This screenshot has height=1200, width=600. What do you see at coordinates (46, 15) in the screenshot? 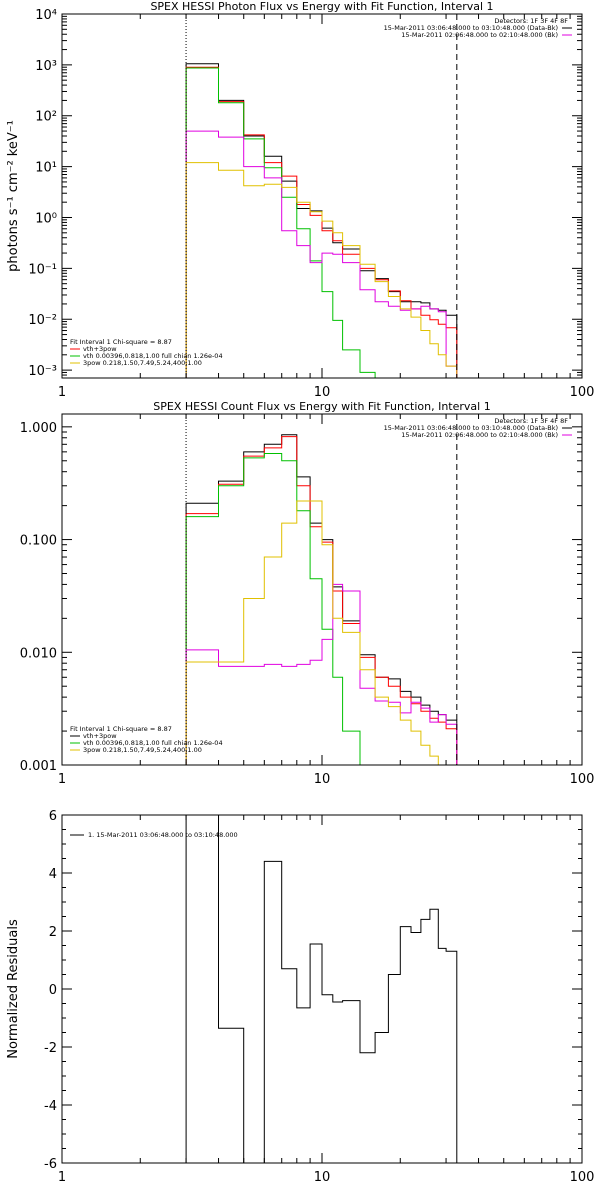
I see `y-tick-label: 10⁴` at bounding box center [46, 15].